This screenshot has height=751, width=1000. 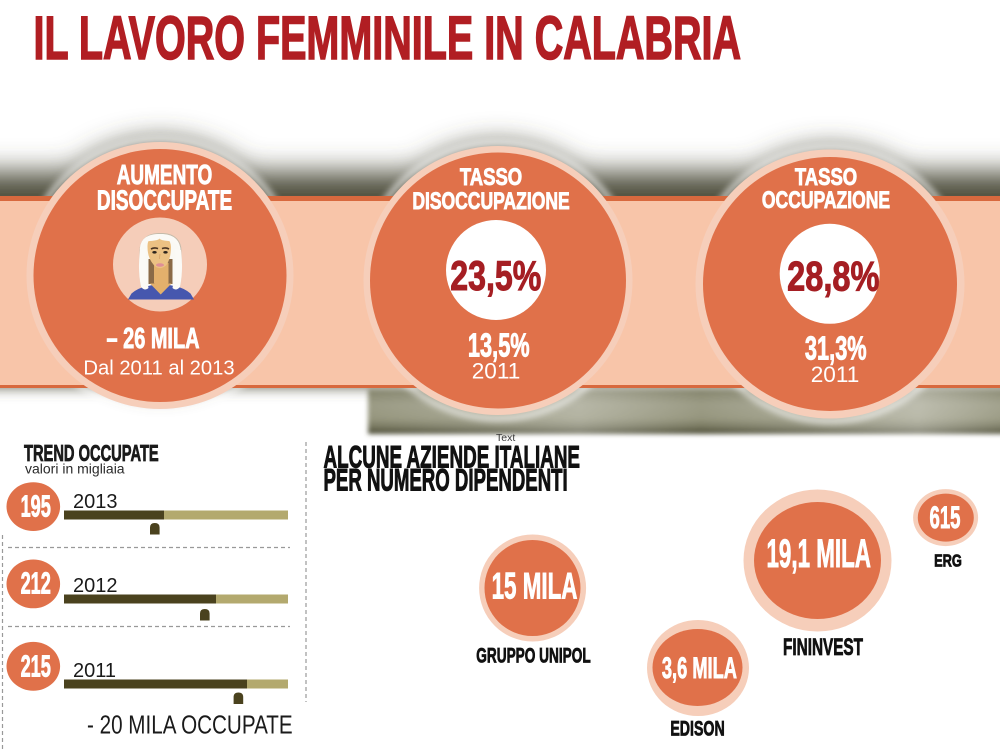 I want to click on svg-text: 28,8%, so click(x=833, y=275).